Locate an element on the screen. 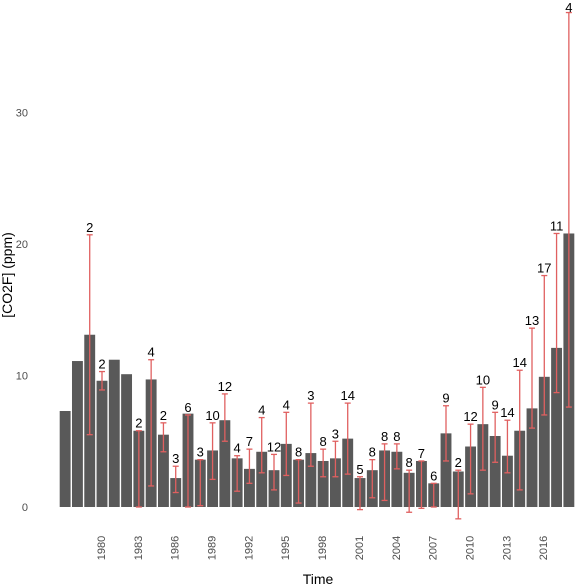  error-bar-1994 is located at coordinates (274, 472).